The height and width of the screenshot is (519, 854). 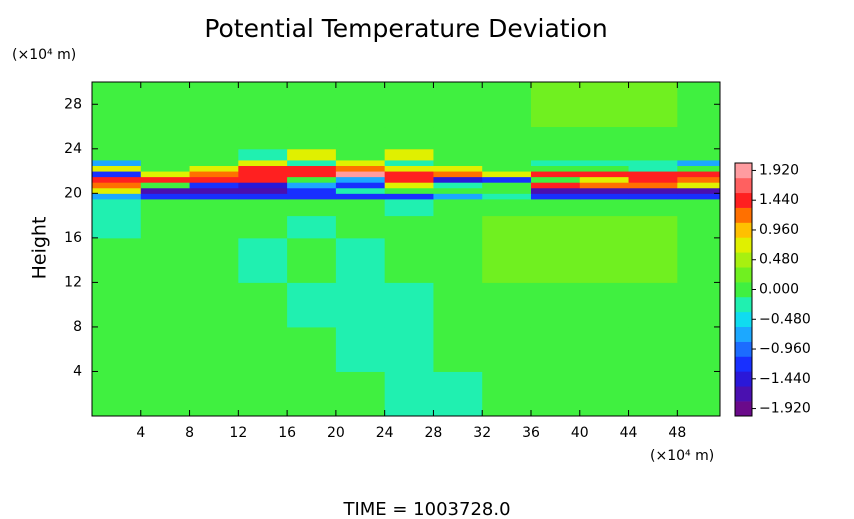 I want to click on x-tick-label: 44, so click(x=629, y=433).